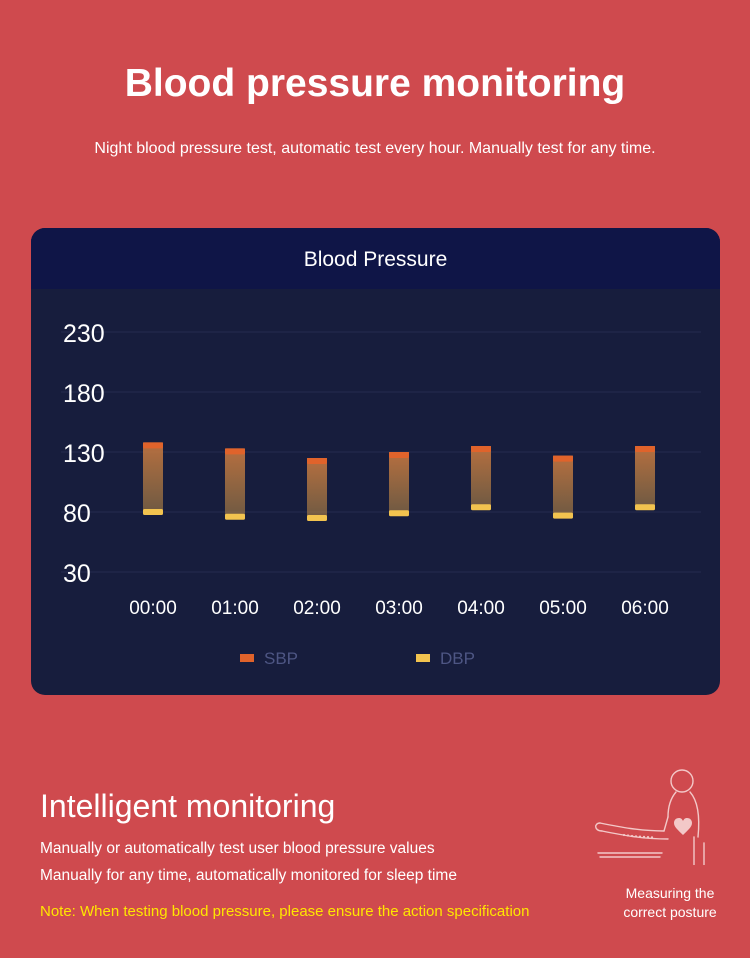 The height and width of the screenshot is (958, 750). I want to click on y-tick-label: 130, so click(84, 454).